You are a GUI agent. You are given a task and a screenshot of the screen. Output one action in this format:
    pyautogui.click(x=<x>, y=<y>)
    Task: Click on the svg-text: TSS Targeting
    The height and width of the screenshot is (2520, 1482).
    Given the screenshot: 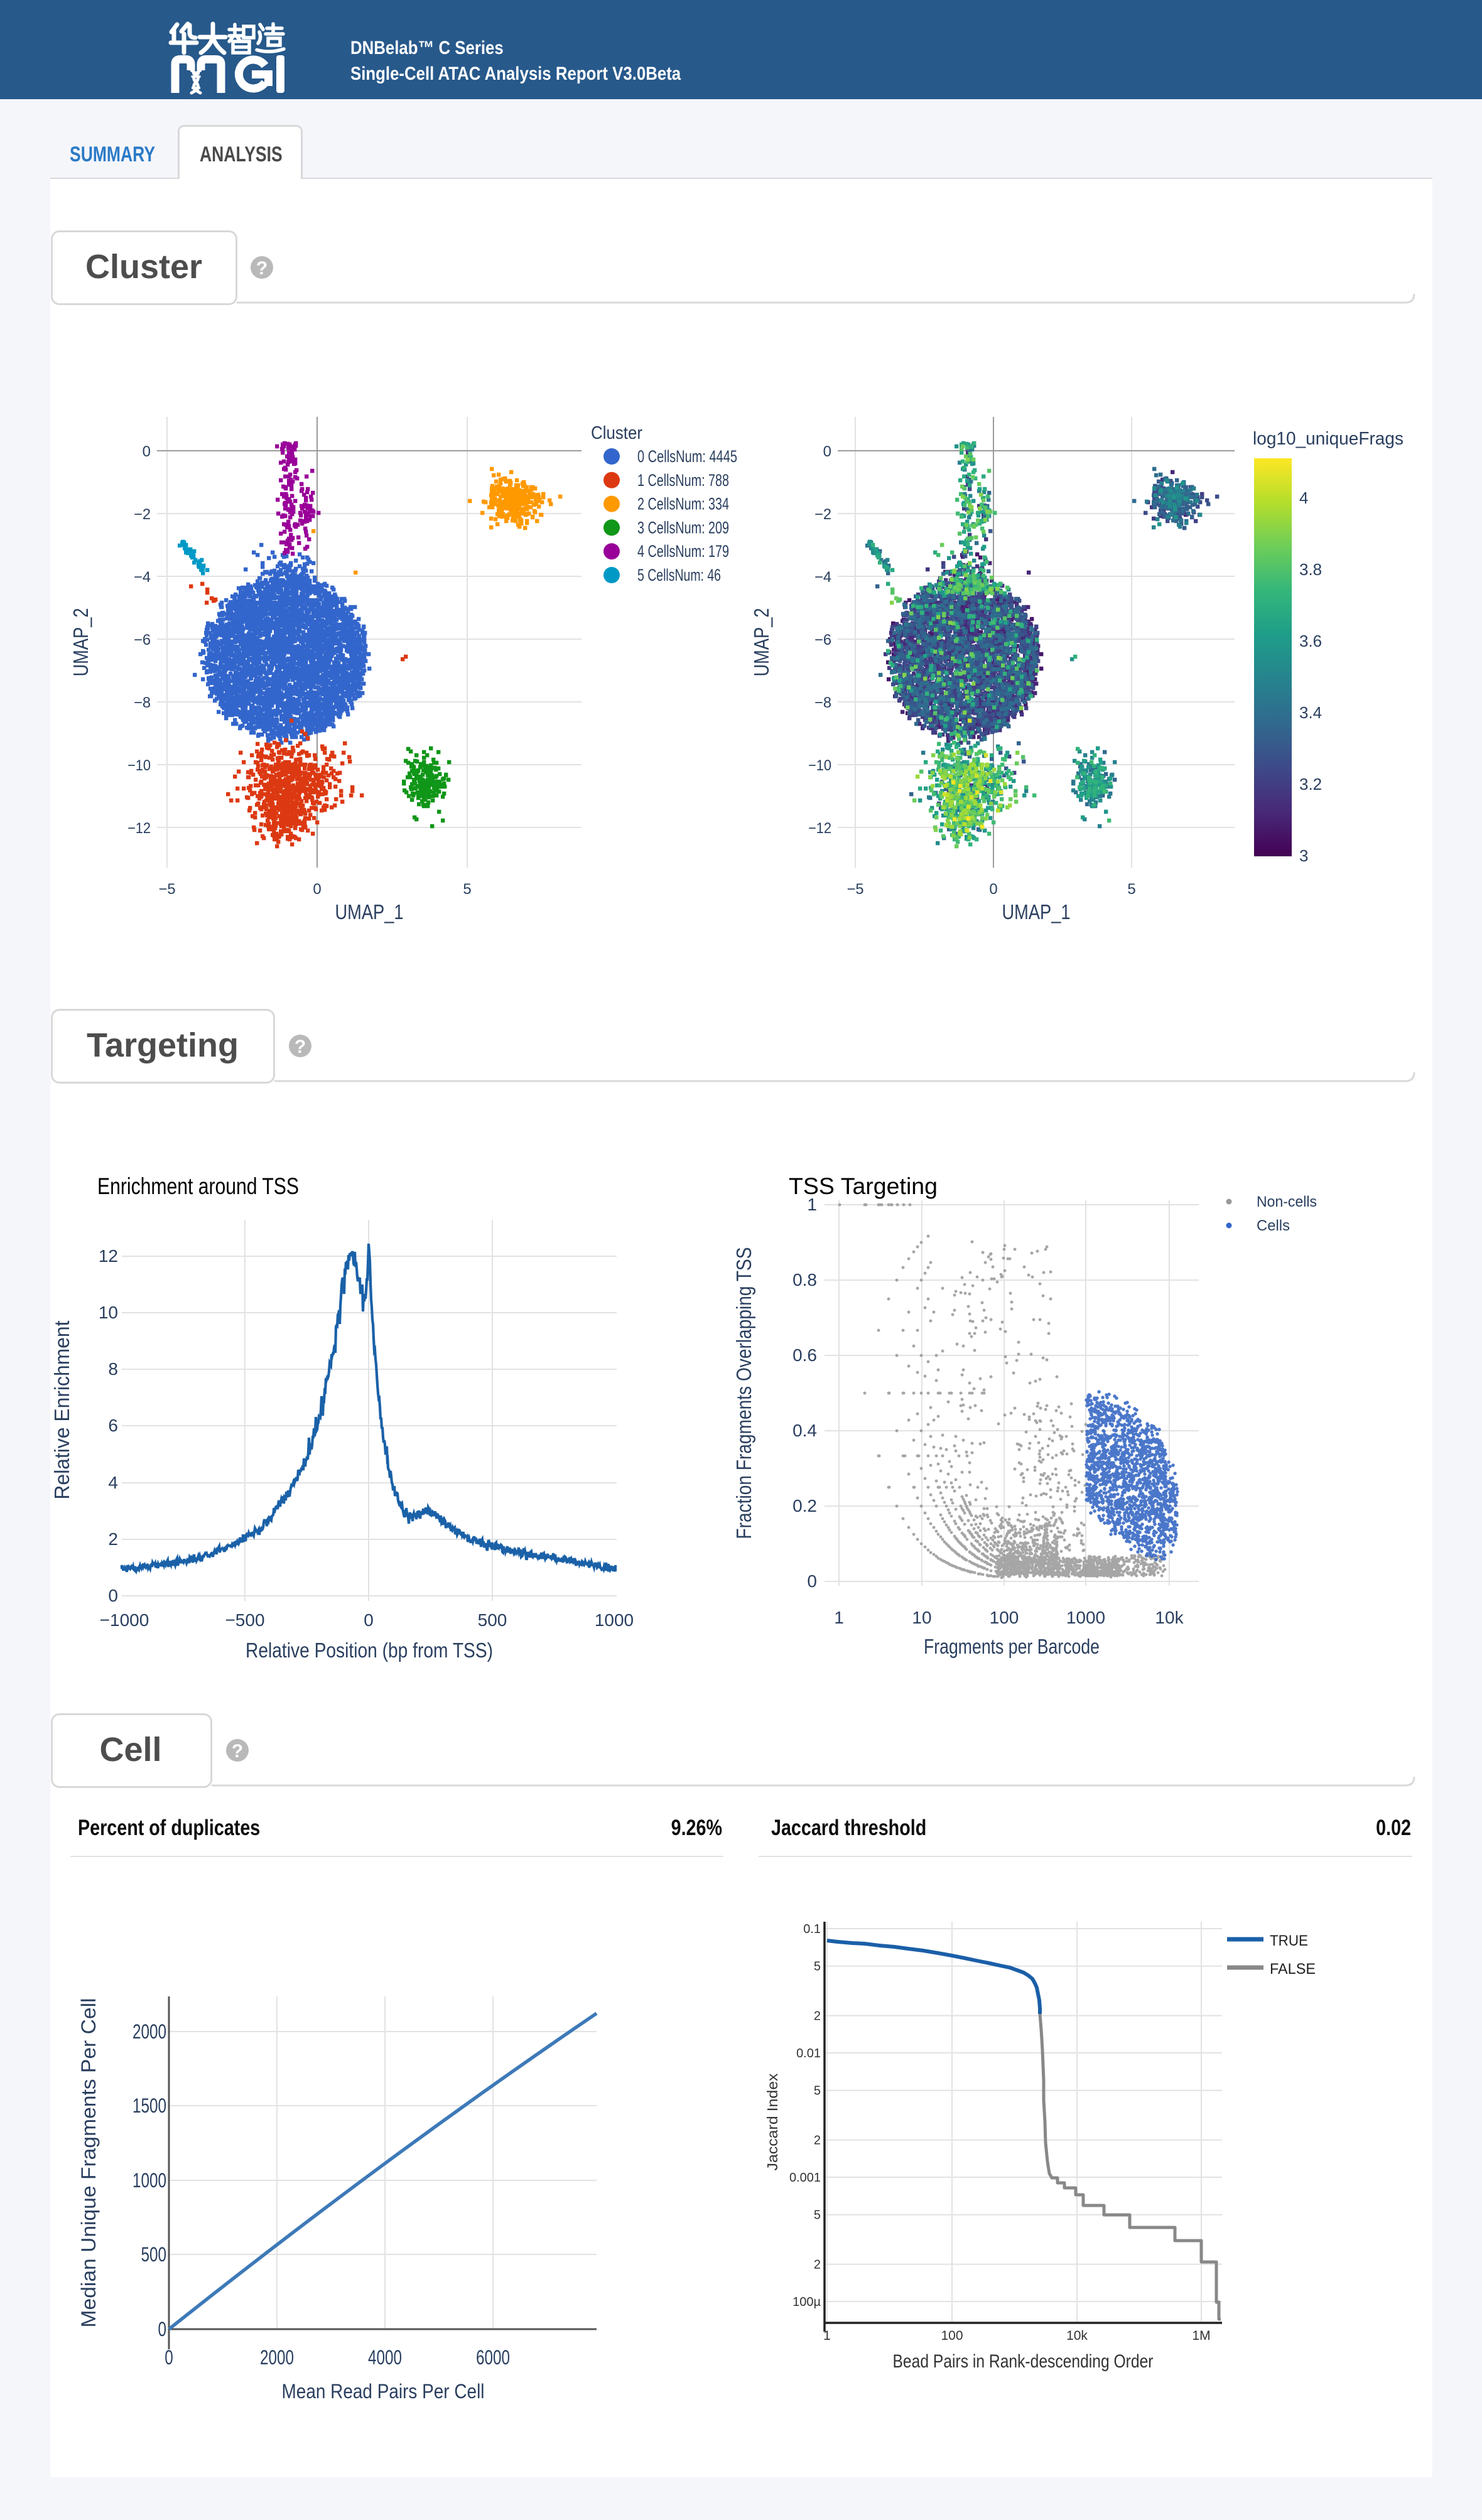 What is the action you would take?
    pyautogui.click(x=863, y=1186)
    